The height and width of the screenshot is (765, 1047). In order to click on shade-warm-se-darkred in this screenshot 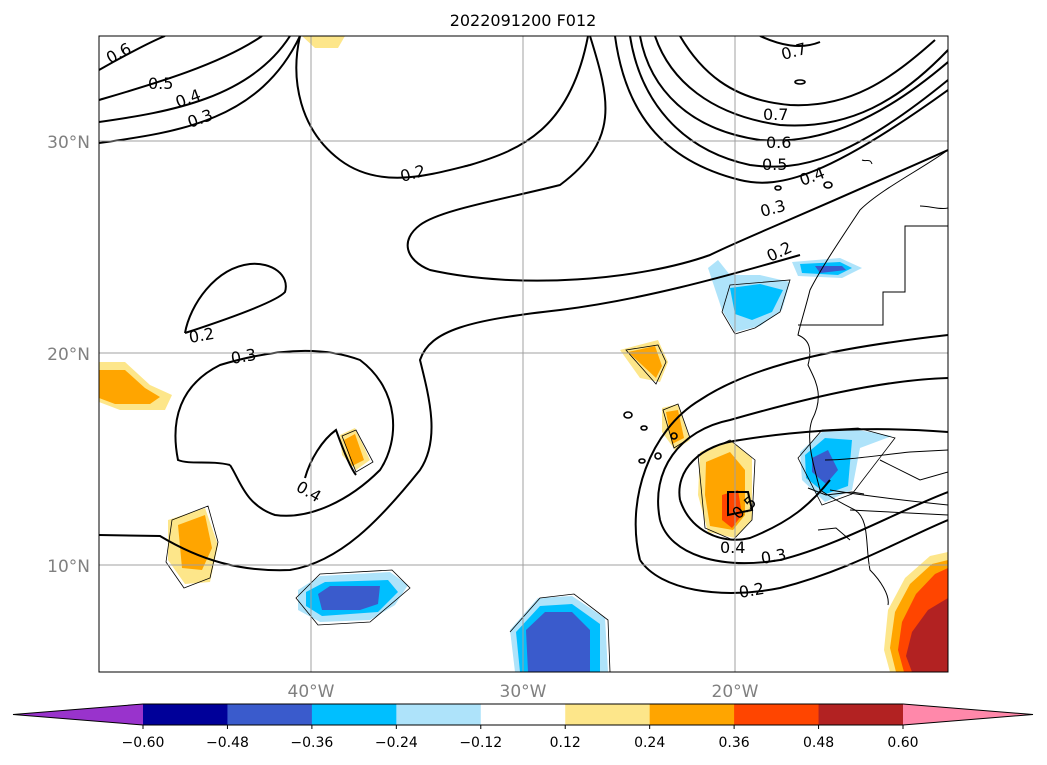, I will do `click(927, 635)`.